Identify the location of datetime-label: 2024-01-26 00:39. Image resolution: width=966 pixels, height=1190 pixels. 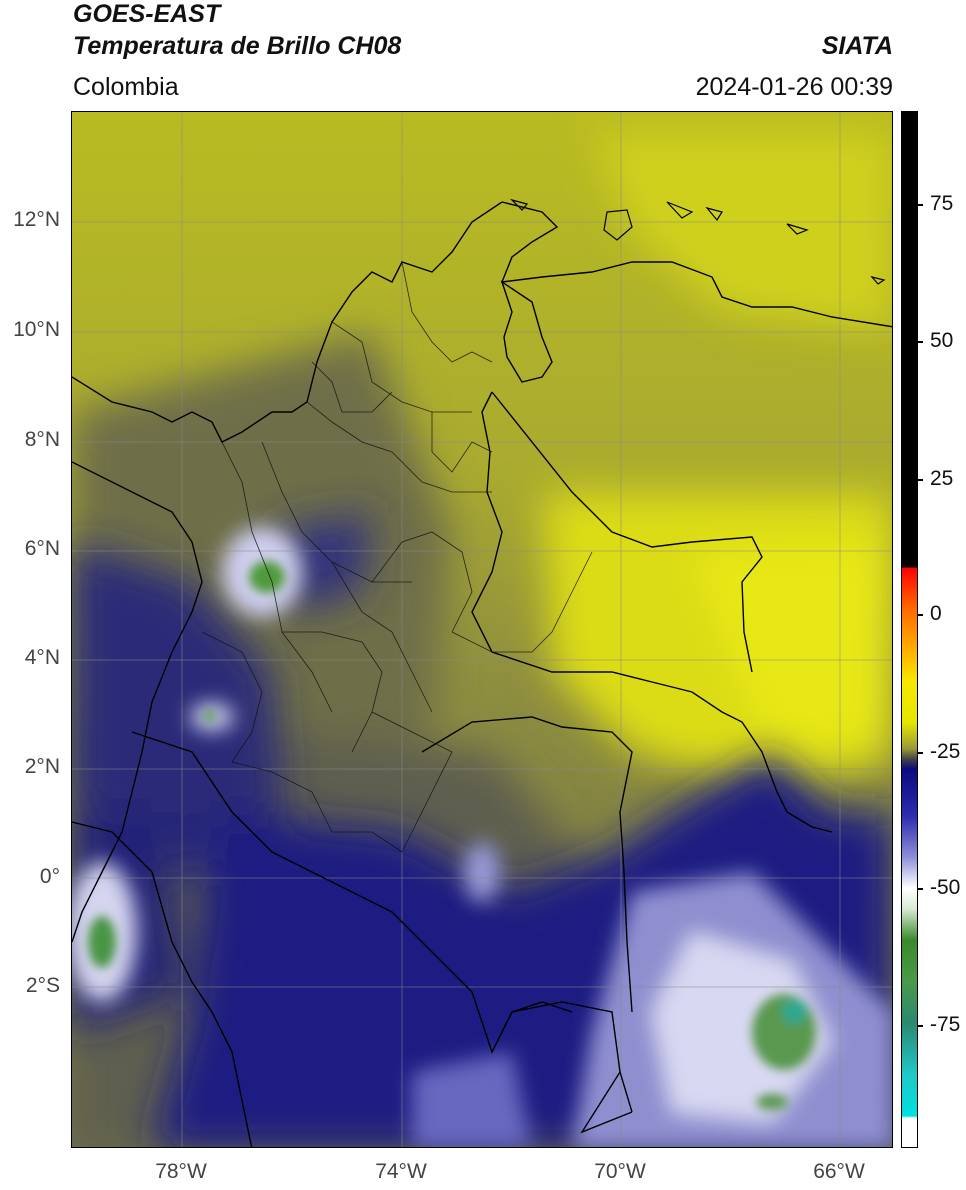
(794, 87).